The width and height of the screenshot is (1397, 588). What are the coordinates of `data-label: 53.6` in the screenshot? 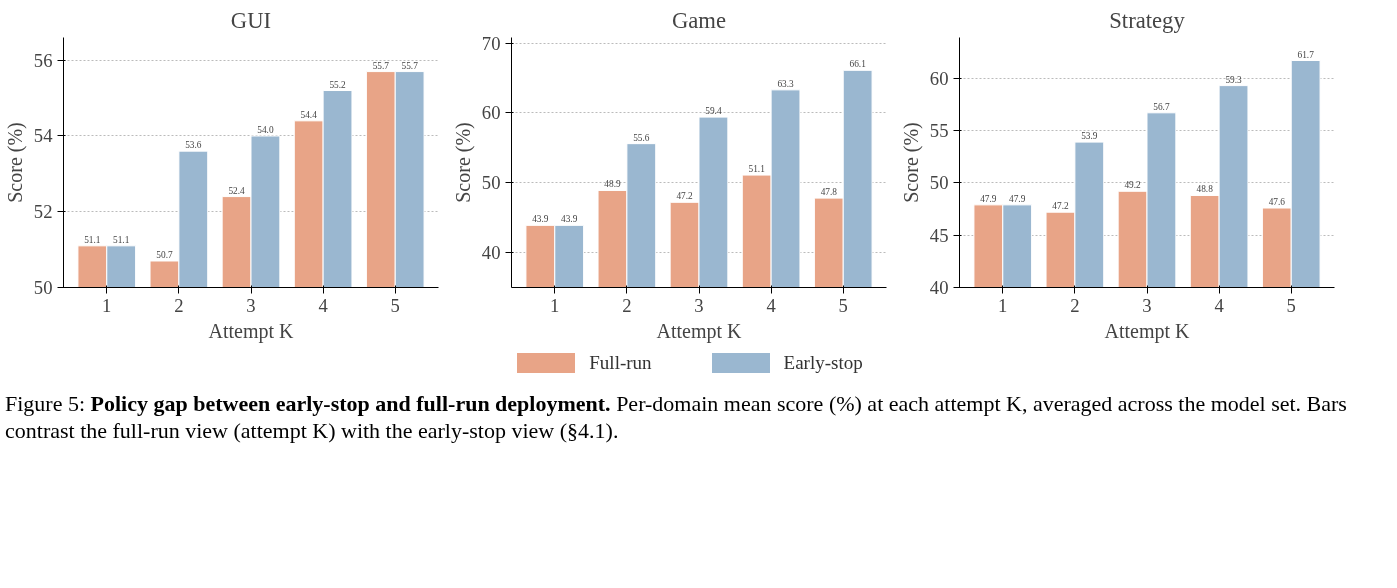 It's located at (193, 145).